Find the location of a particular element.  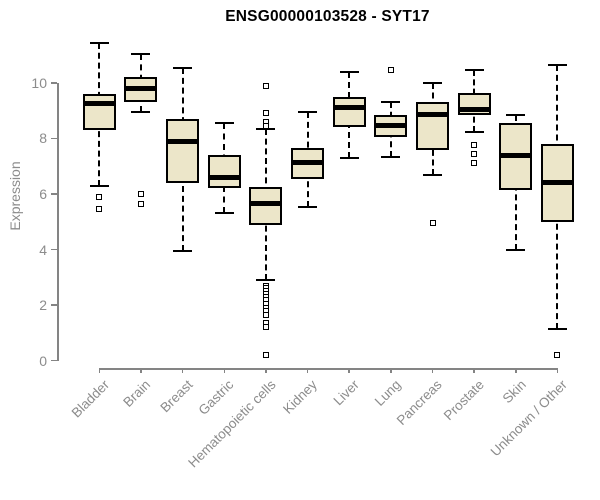

x-axis-tick-label: Liver is located at coordinates (346, 393).